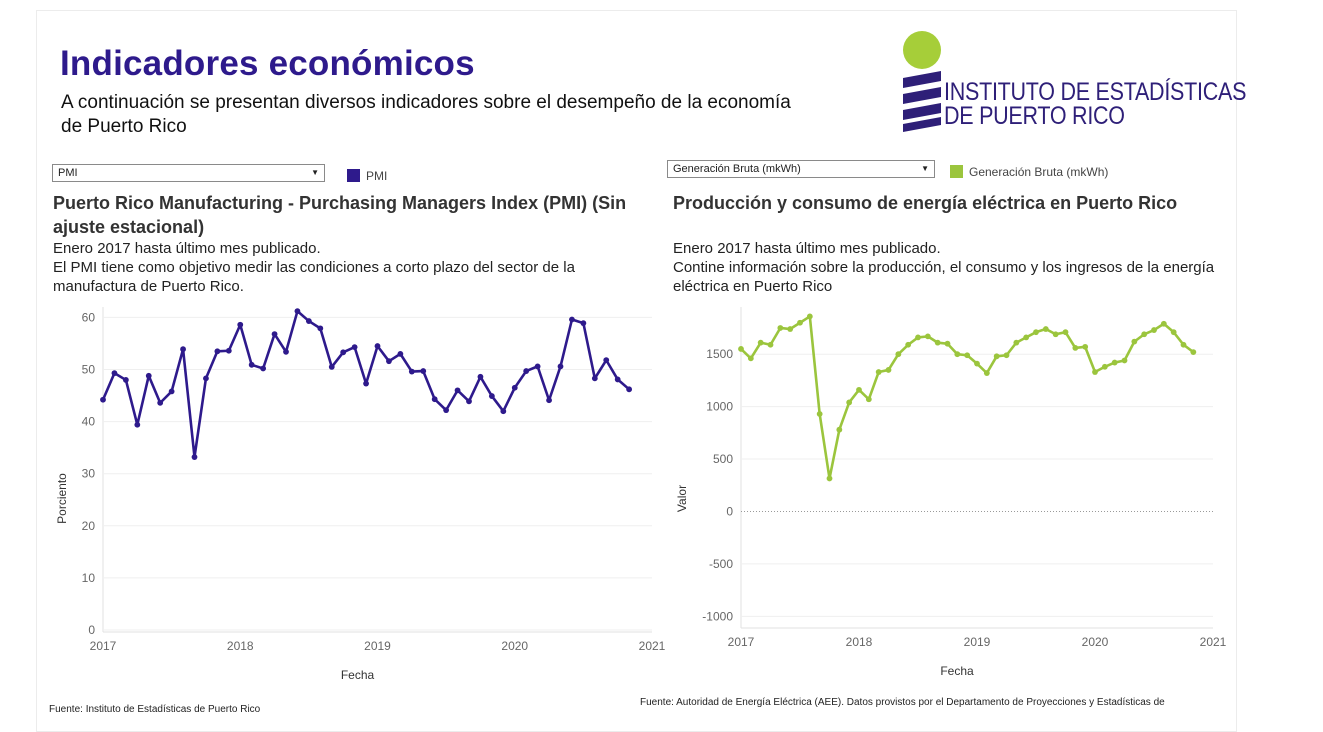 The image size is (1323, 732). I want to click on x-tick-label: 2018, so click(240, 646).